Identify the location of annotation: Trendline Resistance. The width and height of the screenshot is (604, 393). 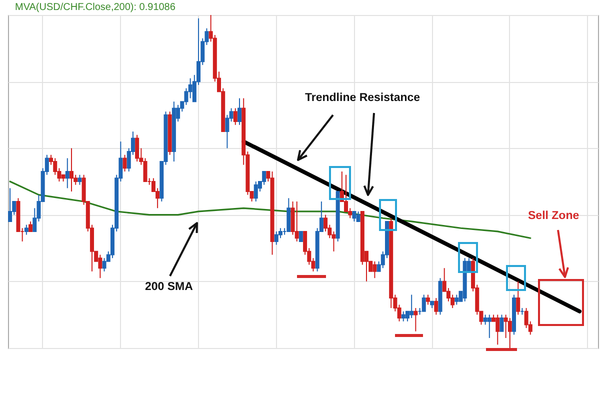
(362, 98).